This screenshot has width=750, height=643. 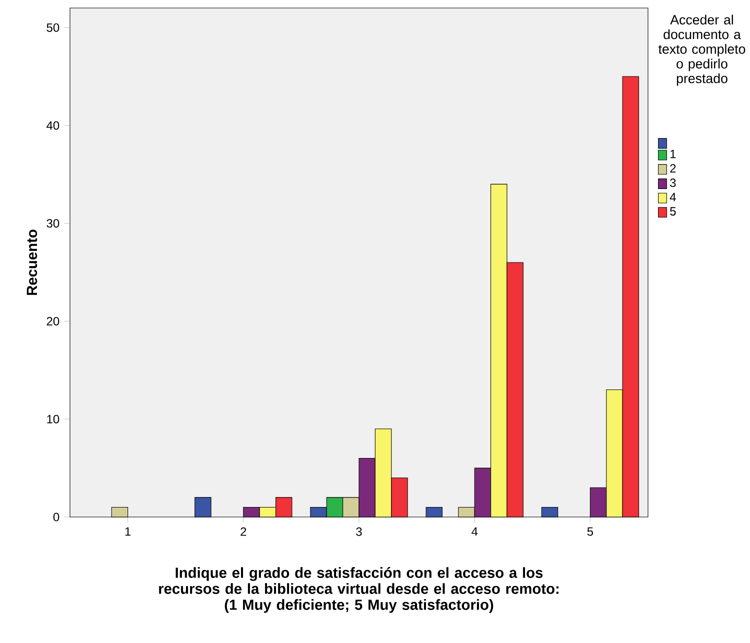 I want to click on y-tick-label: 40, so click(x=53, y=125).